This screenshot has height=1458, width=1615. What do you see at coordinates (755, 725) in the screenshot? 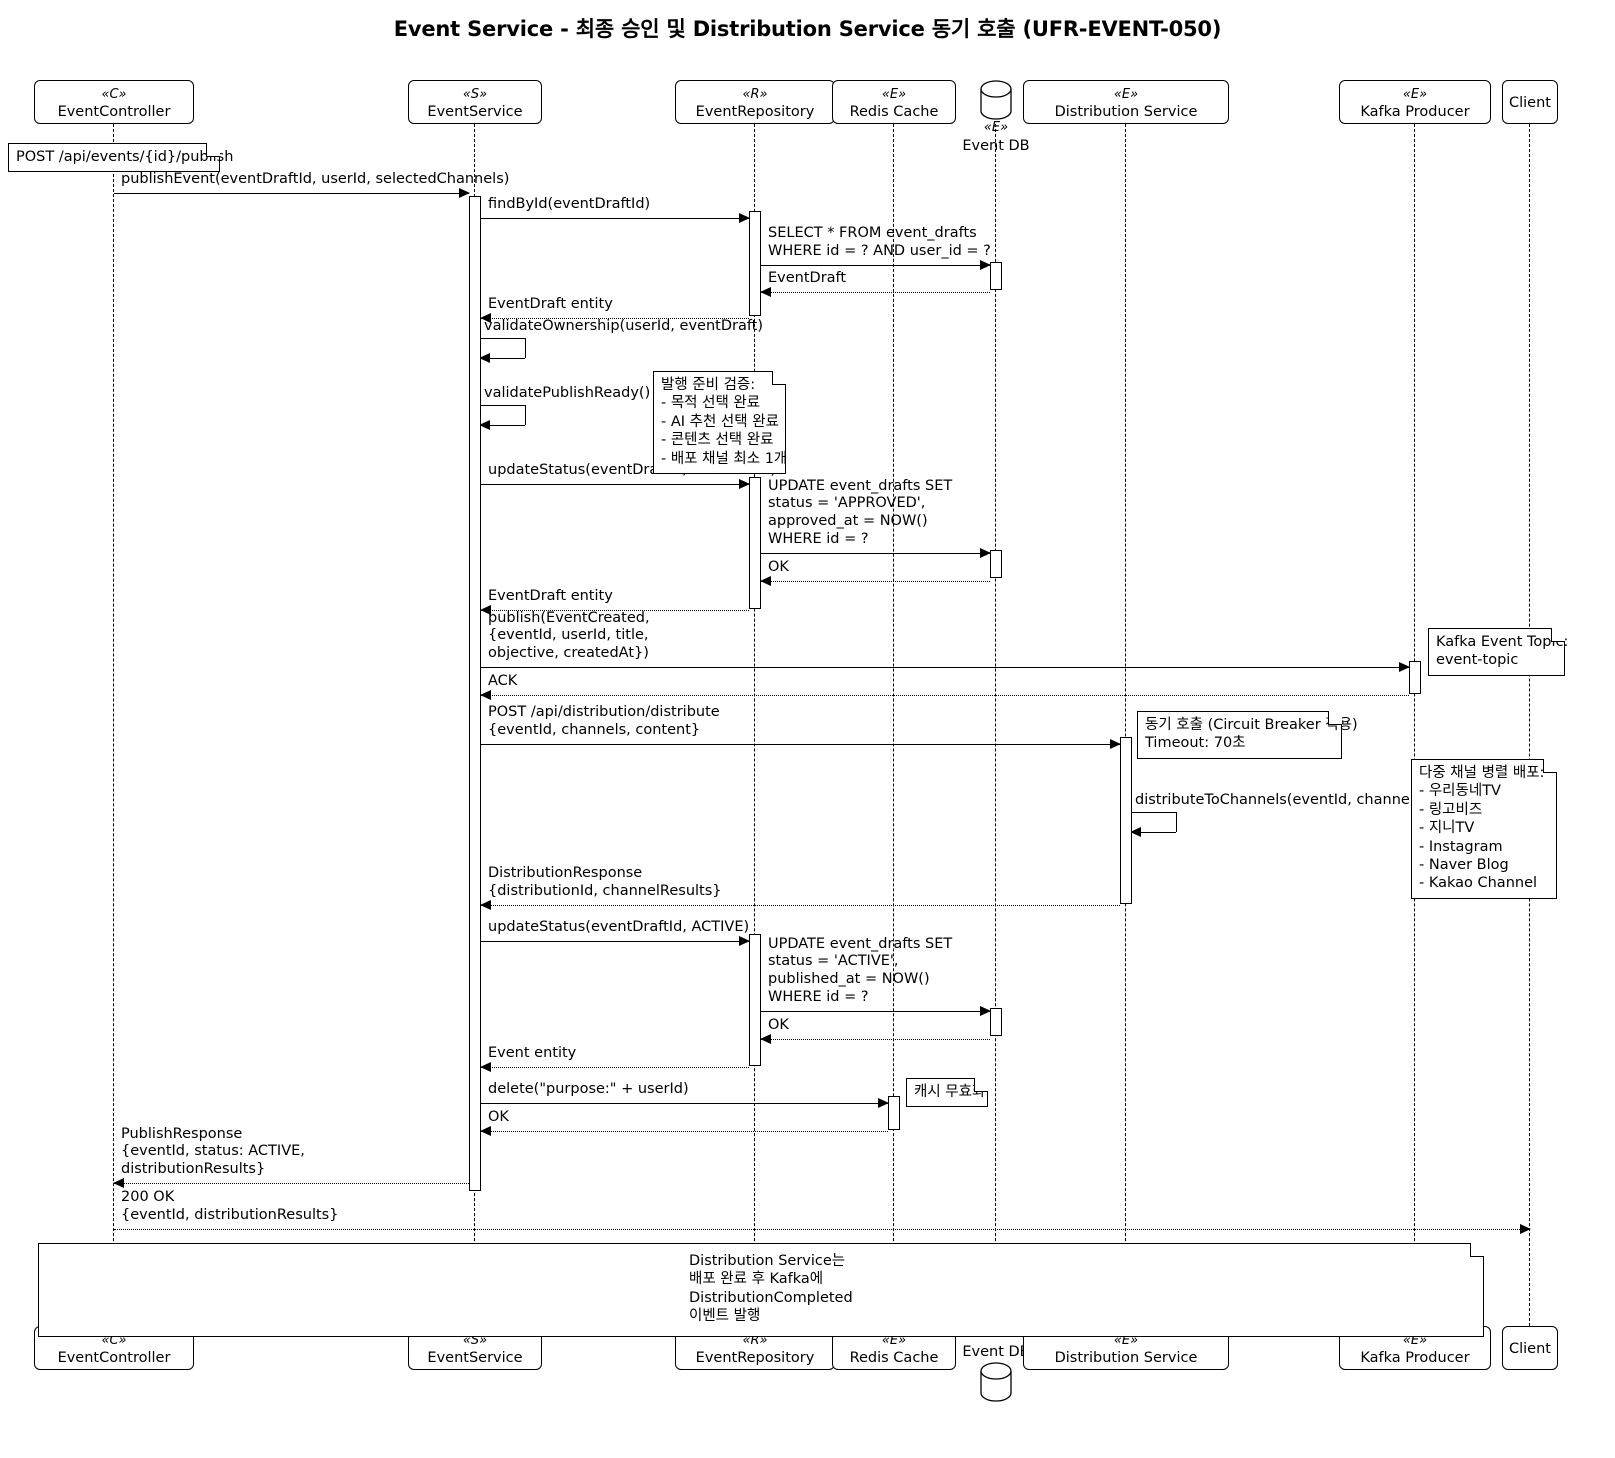
I see `lifeline-repository` at bounding box center [755, 725].